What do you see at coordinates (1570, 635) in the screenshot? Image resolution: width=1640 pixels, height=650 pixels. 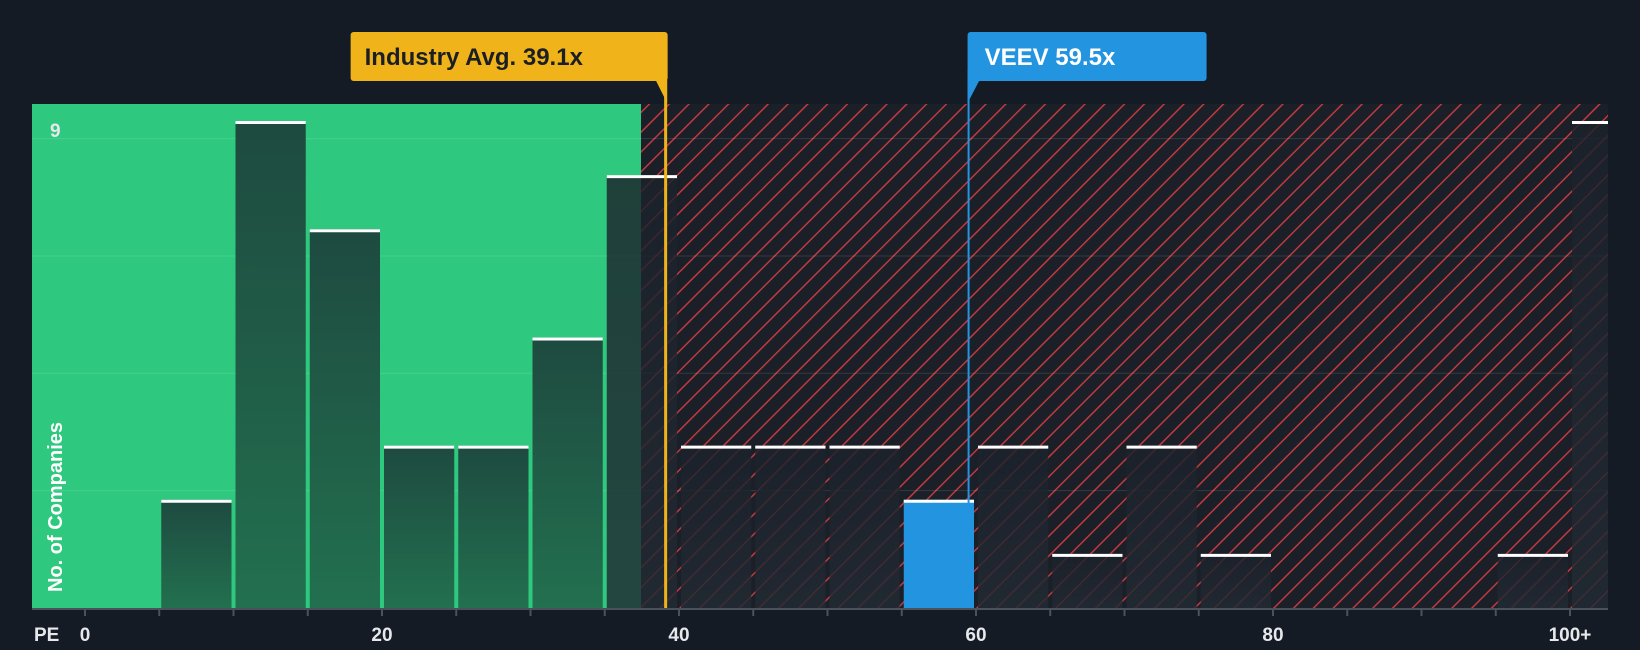 I see `x-tick-label: 100+` at bounding box center [1570, 635].